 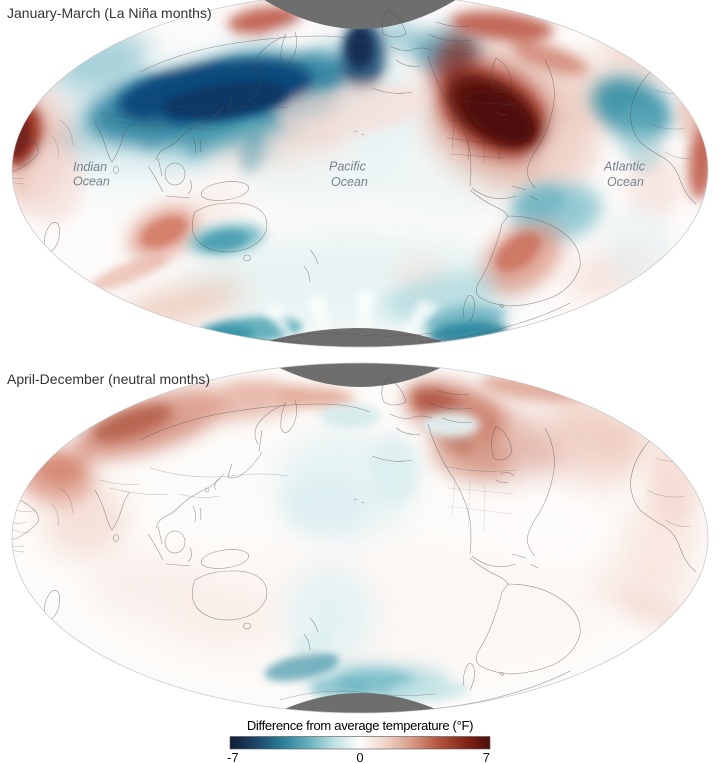 I want to click on svg-text: January-March (La Niña months), so click(x=109, y=13).